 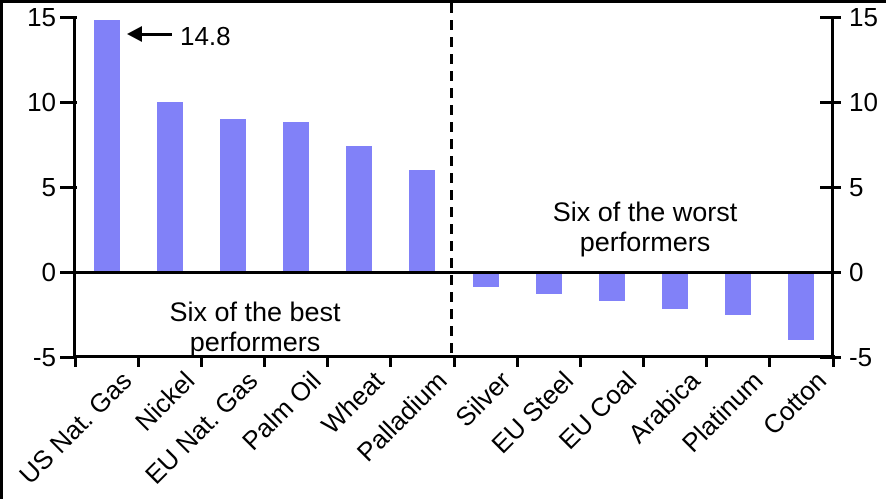 I want to click on y-tick-label-right: 10, so click(x=863, y=102).